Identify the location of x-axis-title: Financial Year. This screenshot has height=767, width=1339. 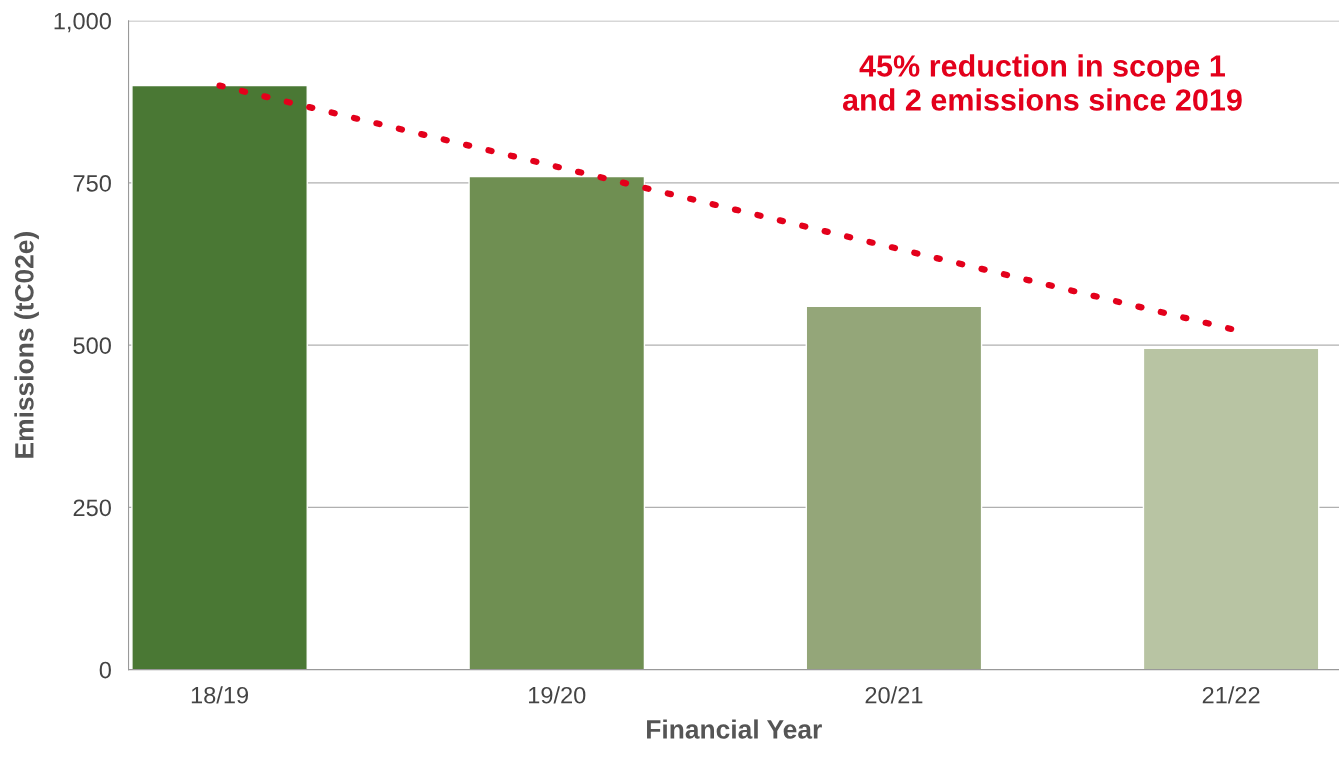
(734, 729).